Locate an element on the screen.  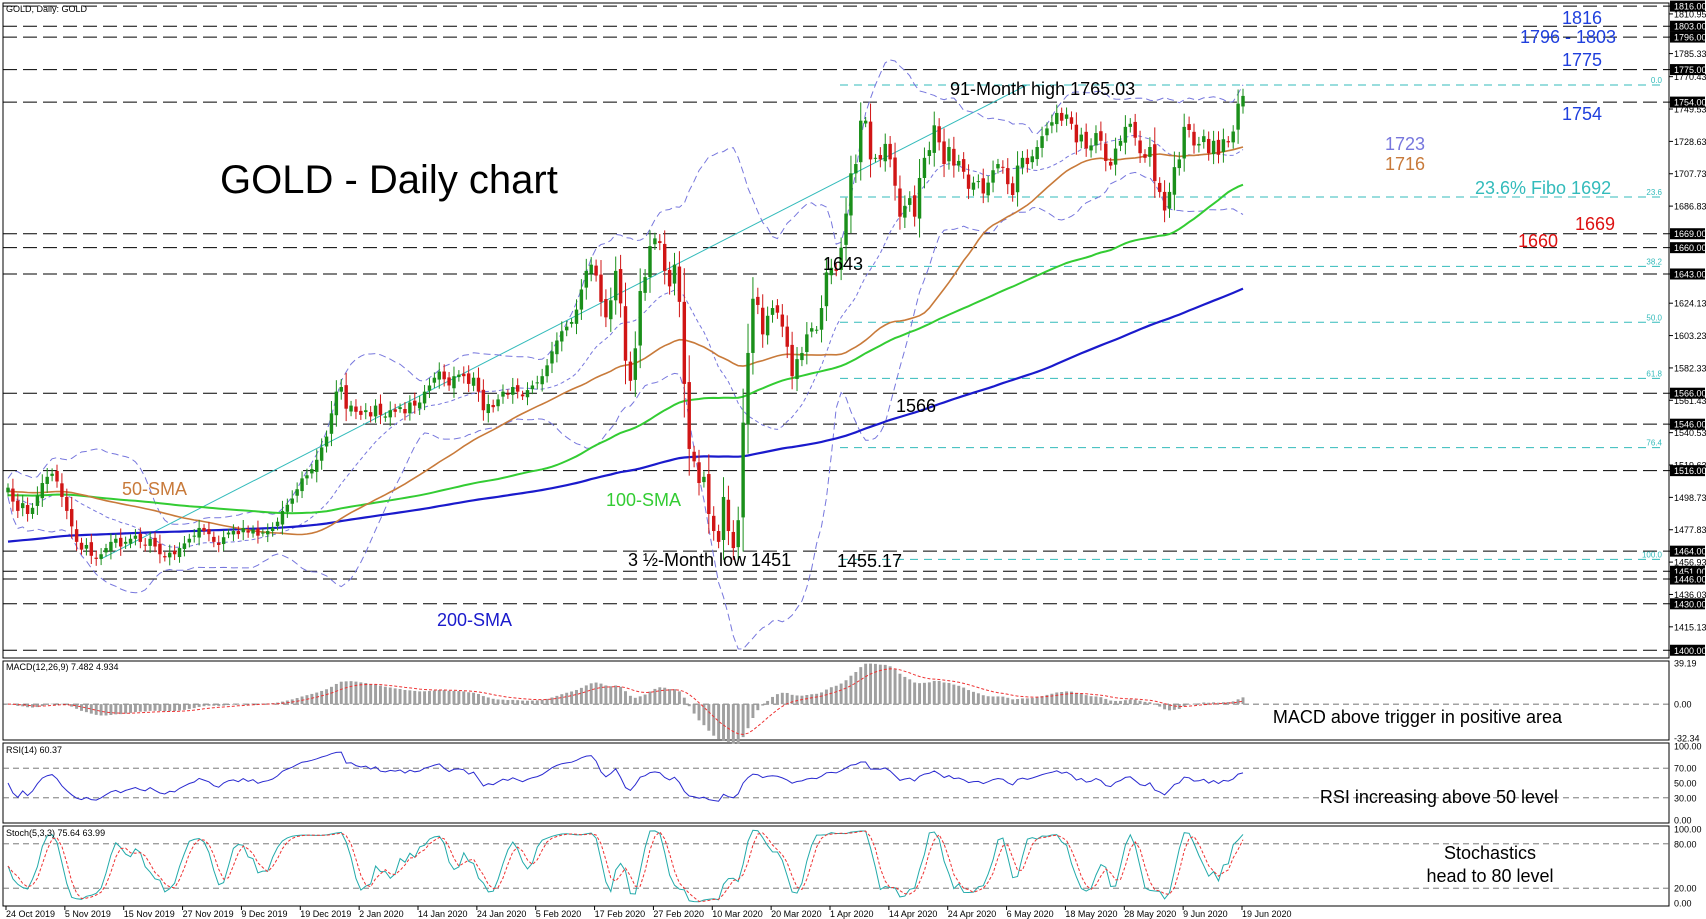
price-tick-label: 1415.13 is located at coordinates (1690, 627).